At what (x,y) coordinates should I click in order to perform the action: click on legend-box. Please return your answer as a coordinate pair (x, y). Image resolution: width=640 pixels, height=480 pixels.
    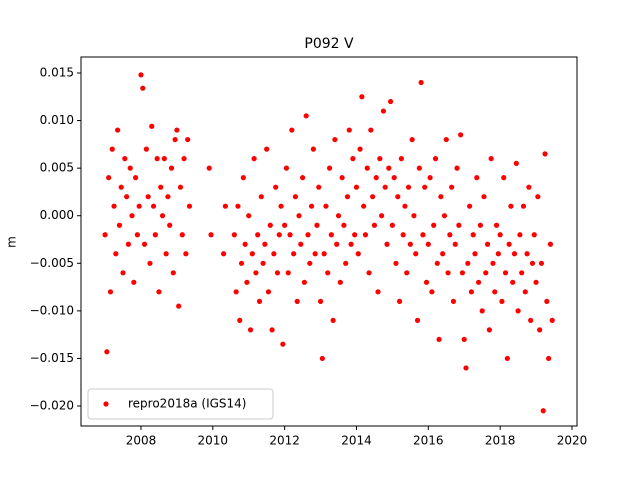
    Looking at the image, I should click on (180, 404).